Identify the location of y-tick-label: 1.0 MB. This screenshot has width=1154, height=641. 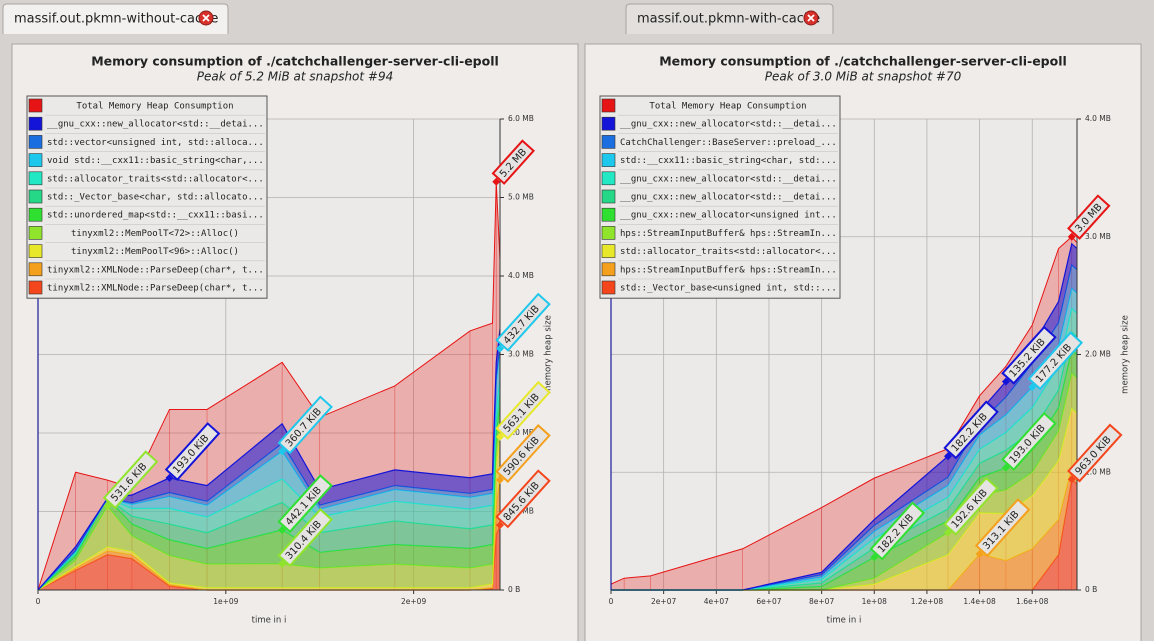
(1098, 471).